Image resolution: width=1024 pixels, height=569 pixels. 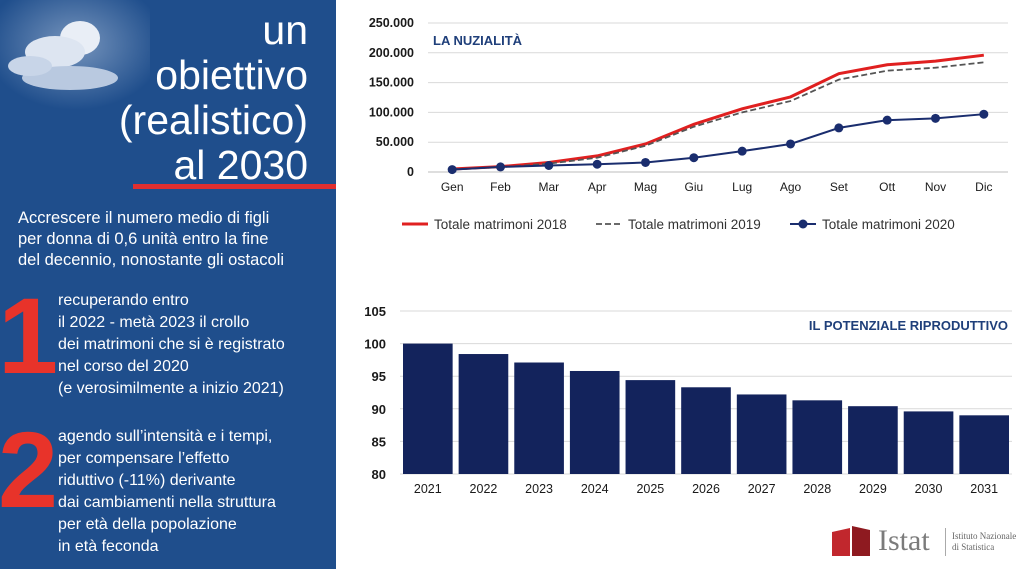 I want to click on x-tick-label: 2024, so click(x=595, y=489).